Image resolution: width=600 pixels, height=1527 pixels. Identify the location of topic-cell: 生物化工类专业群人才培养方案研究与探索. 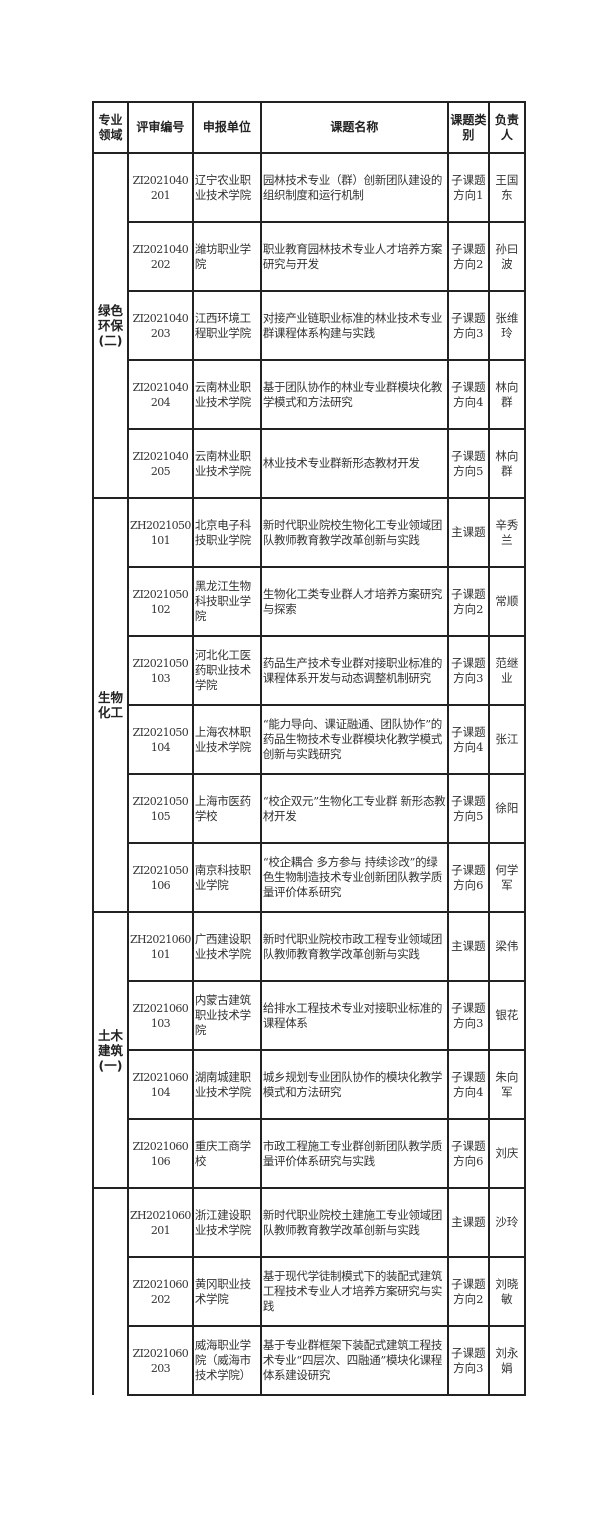
(354, 601).